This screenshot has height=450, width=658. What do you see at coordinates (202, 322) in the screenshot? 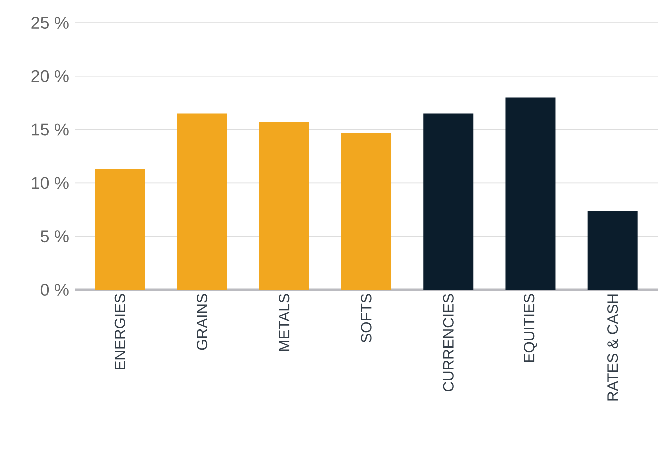
I see `x-tick-label: GRAINS` at bounding box center [202, 322].